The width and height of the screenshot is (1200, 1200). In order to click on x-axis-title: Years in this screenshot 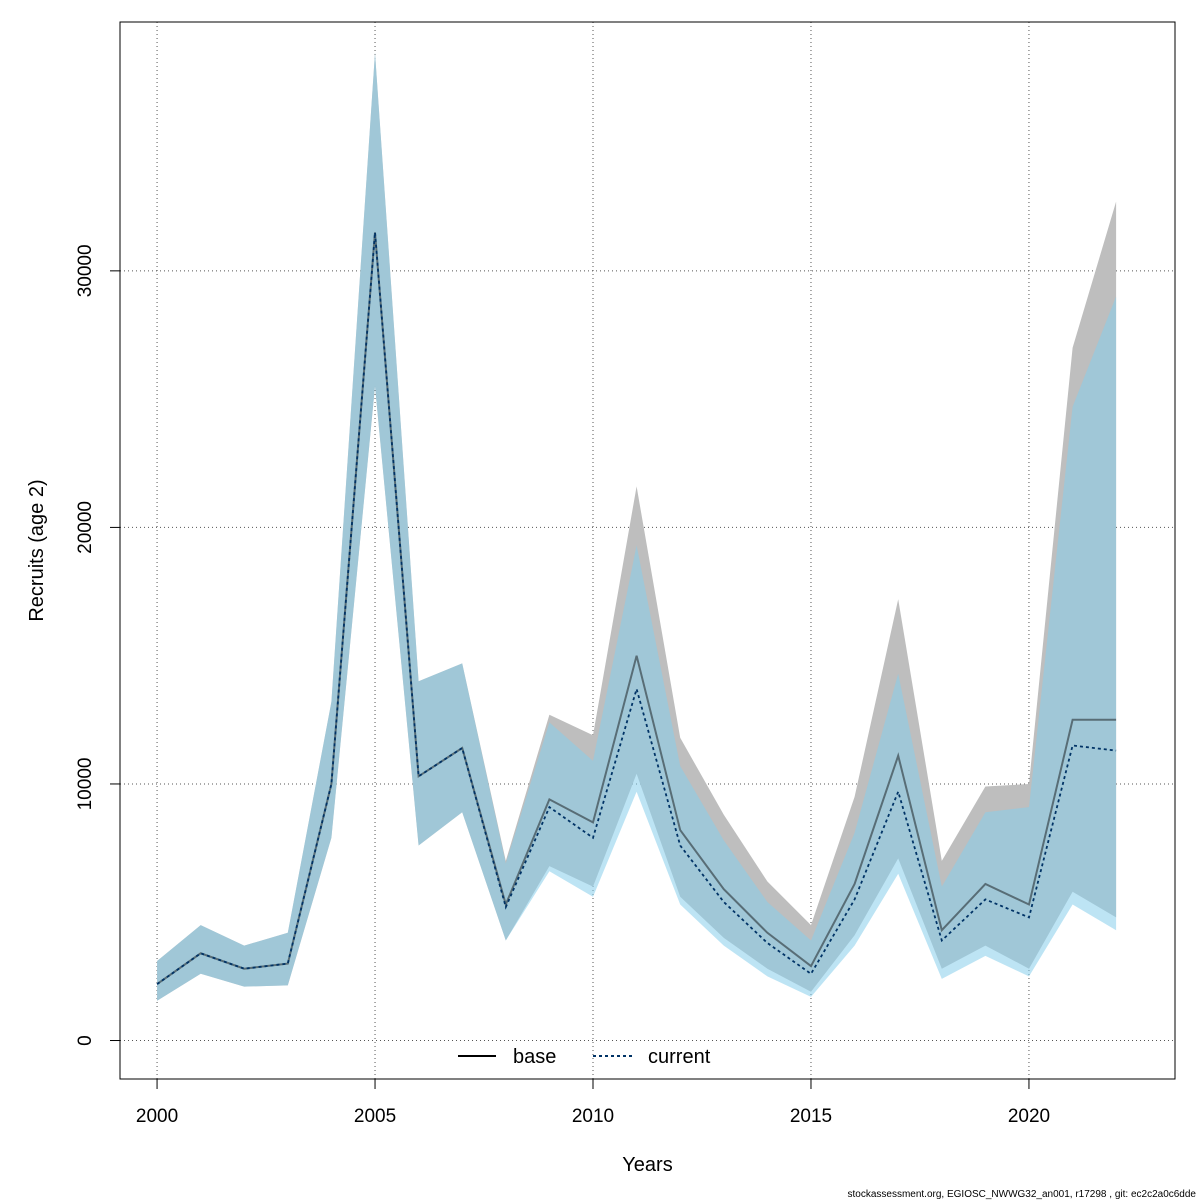, I will do `click(647, 1165)`.